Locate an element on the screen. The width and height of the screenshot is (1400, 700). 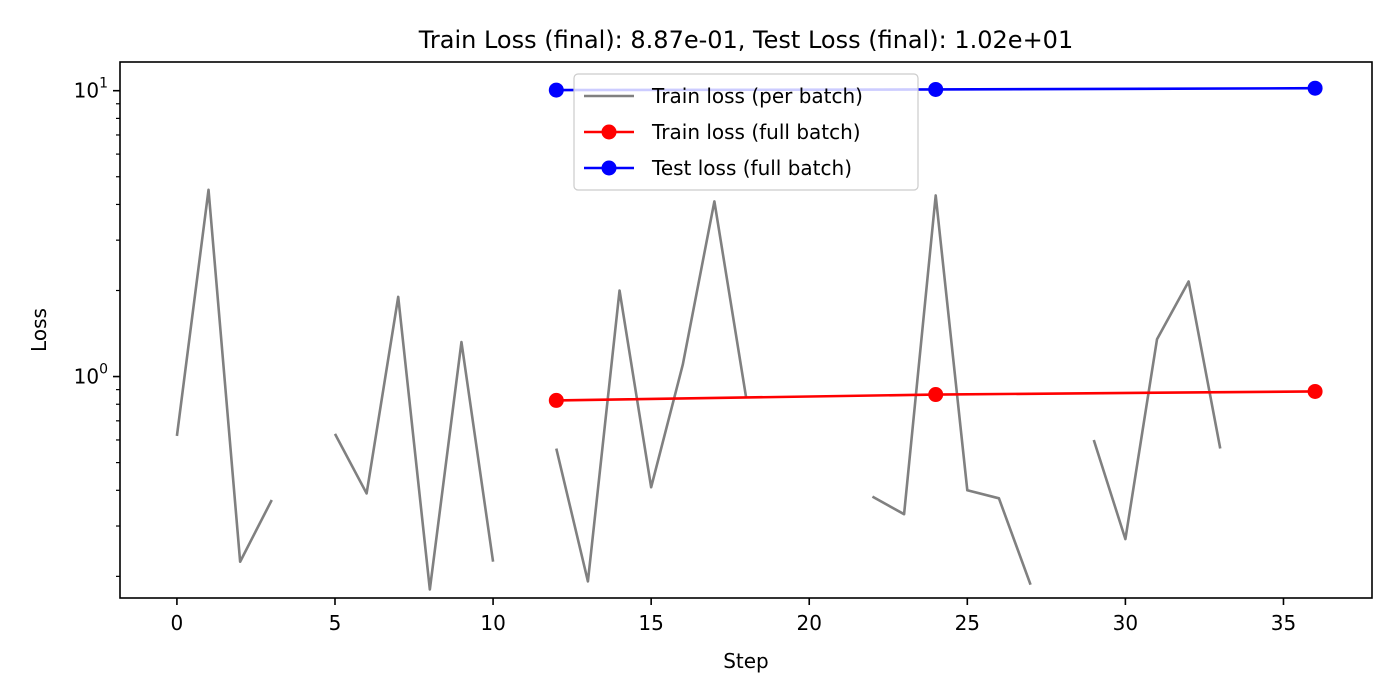
x-tick-label-3: 15 is located at coordinates (650, 623).